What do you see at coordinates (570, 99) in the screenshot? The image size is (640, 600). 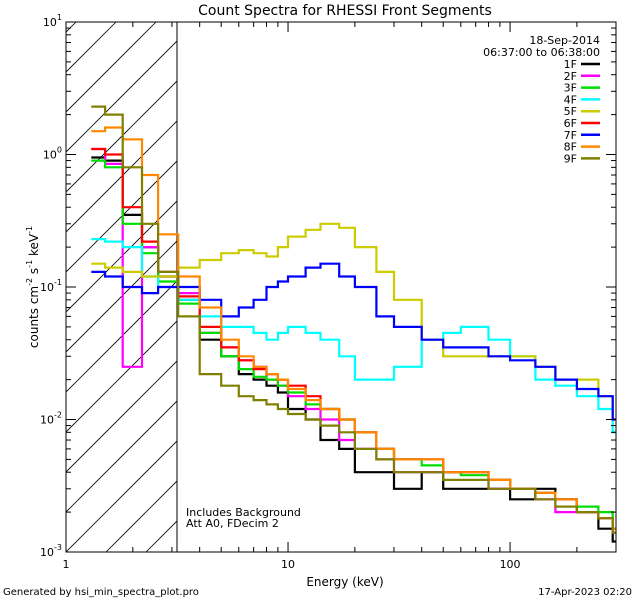 I see `legend-label-4f: 4F` at bounding box center [570, 99].